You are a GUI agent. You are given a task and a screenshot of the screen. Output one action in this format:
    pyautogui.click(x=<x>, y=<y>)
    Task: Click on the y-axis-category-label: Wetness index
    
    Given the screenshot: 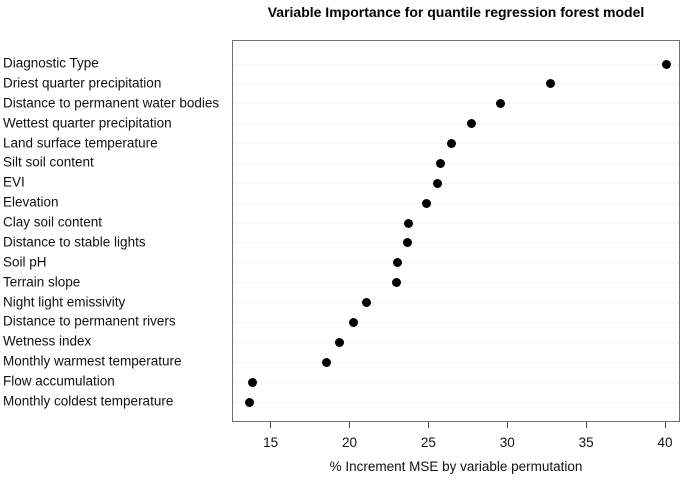 What is the action you would take?
    pyautogui.click(x=47, y=341)
    